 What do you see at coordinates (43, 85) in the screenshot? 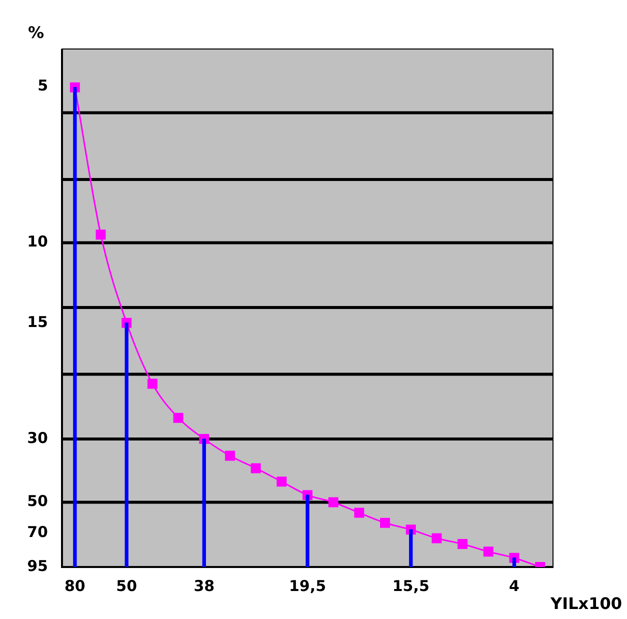
I see `text: 5` at bounding box center [43, 85].